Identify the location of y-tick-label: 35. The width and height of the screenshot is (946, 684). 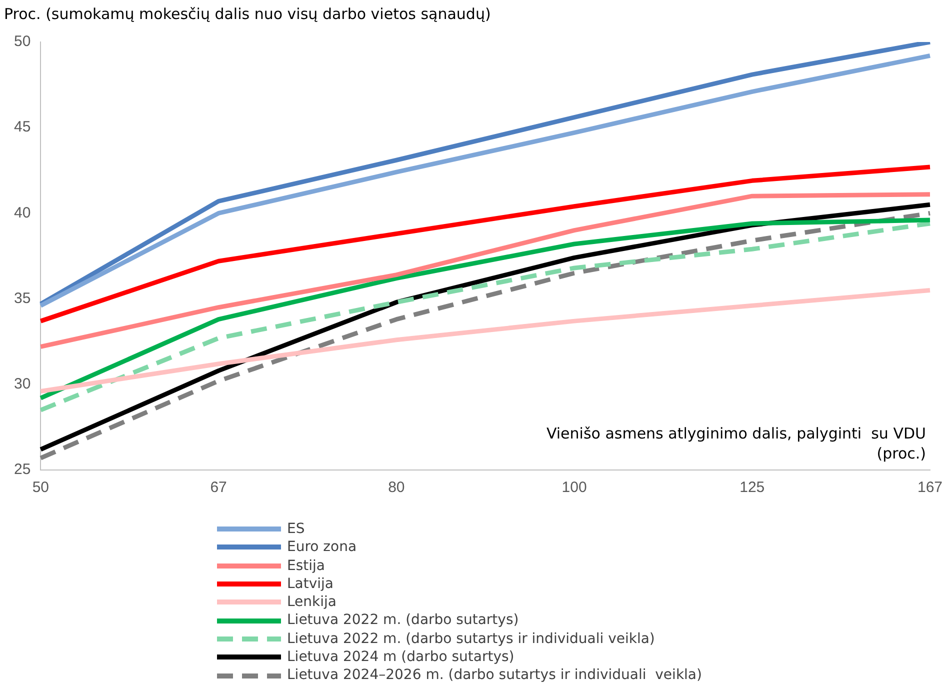
(22, 298).